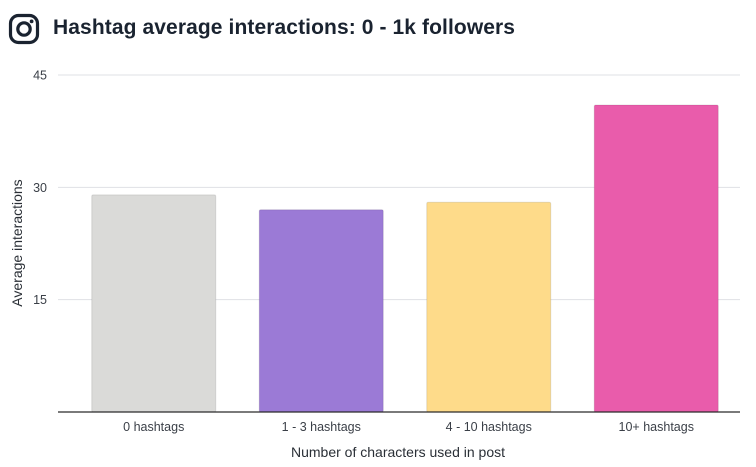 The height and width of the screenshot is (467, 756). I want to click on x-category-label: 0 hashtags, so click(153, 427).